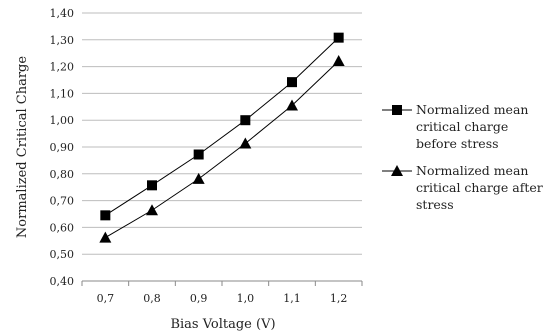 The width and height of the screenshot is (560, 333). What do you see at coordinates (199, 298) in the screenshot?
I see `x-tick-label: 0,9` at bounding box center [199, 298].